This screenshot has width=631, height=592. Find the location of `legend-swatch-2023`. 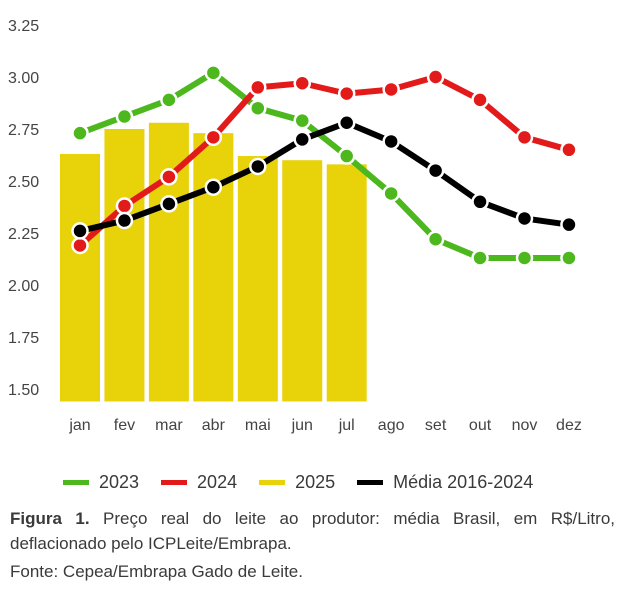

legend-swatch-2023 is located at coordinates (76, 482).